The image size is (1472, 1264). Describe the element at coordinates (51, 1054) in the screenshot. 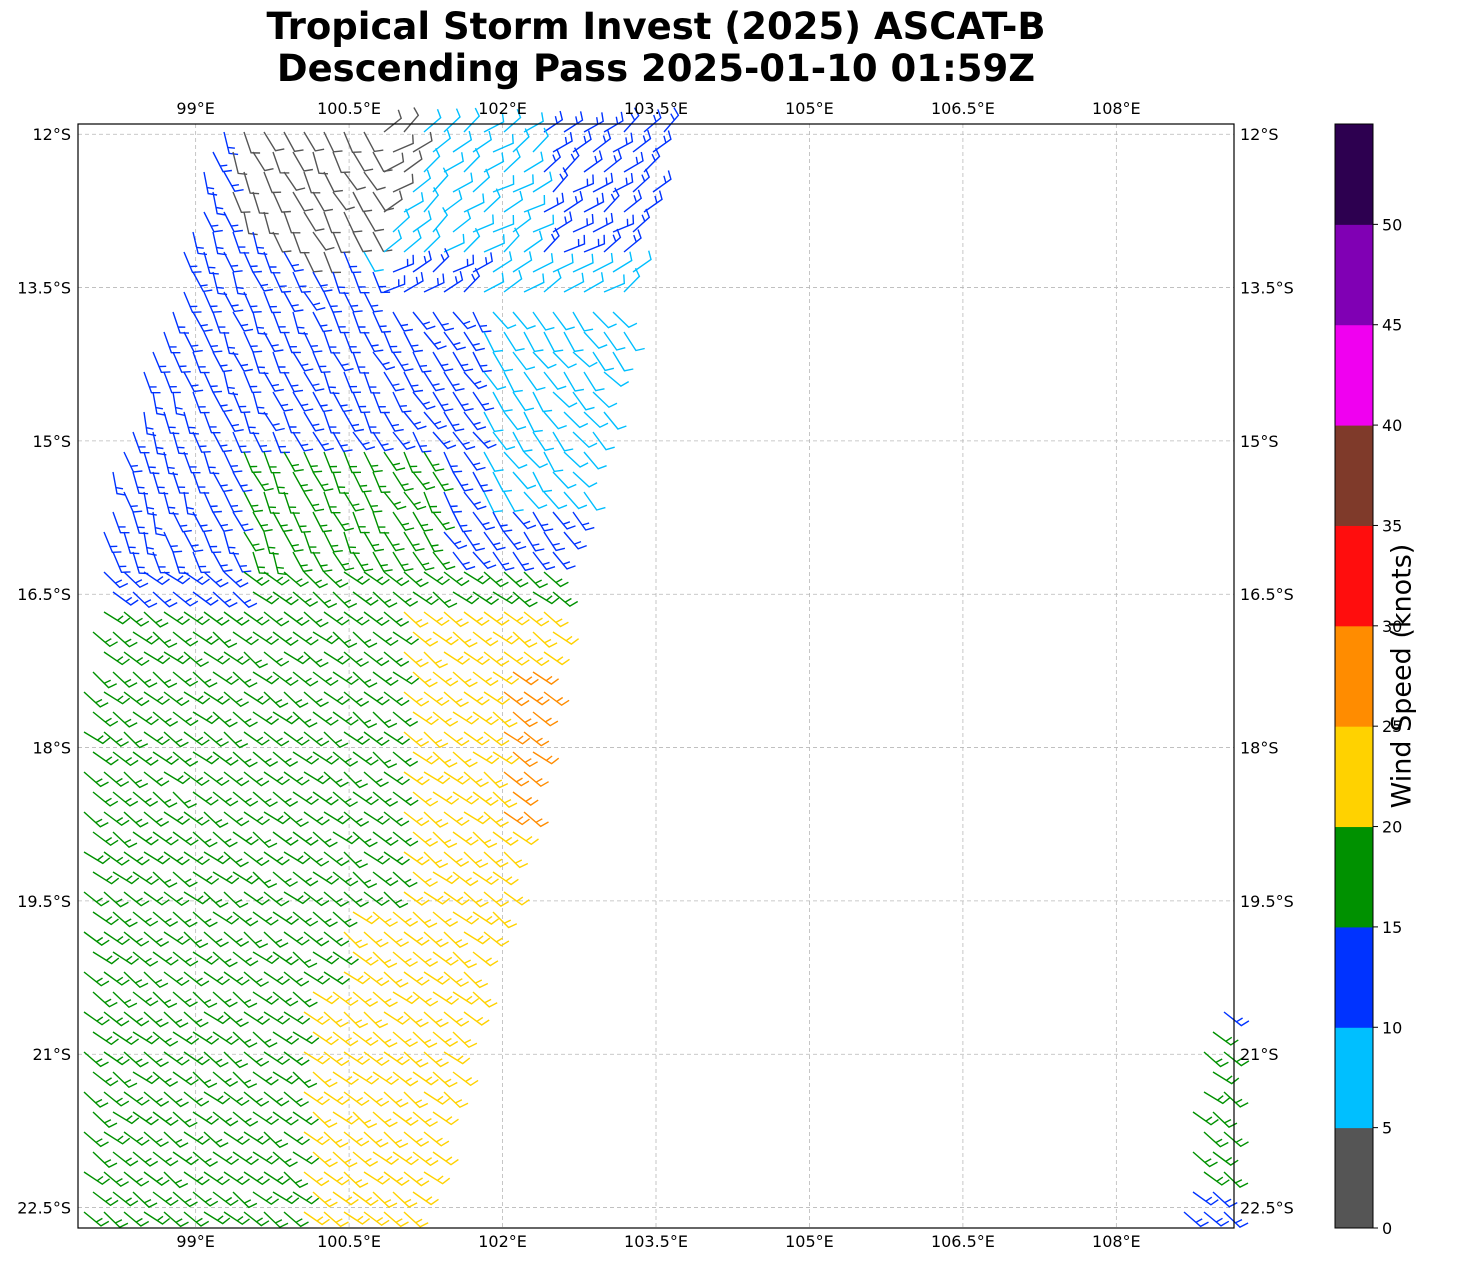

I see `lat-tick-label: 21°S` at that location.